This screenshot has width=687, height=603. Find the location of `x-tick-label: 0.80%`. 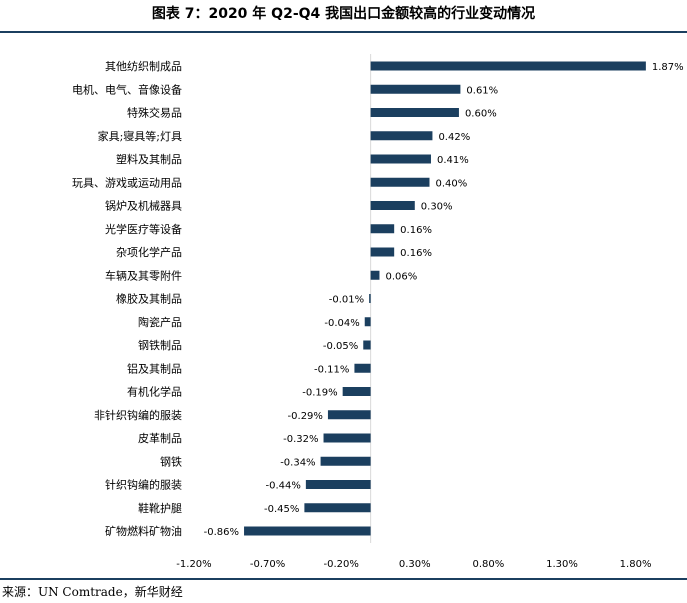

x-tick-label: 0.80% is located at coordinates (488, 564).